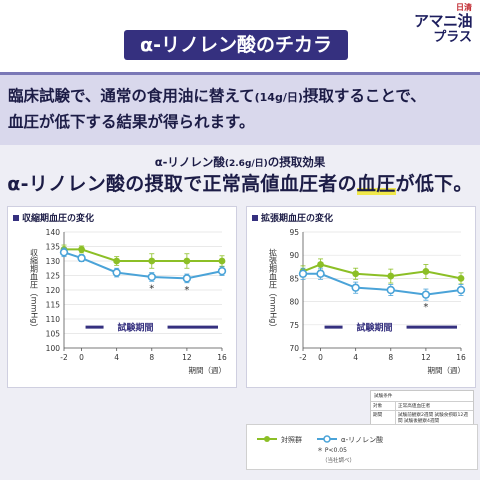 This screenshot has width=480, height=480. Describe the element at coordinates (291, 439) in the screenshot. I see `legend-control-label: 対照群` at that location.